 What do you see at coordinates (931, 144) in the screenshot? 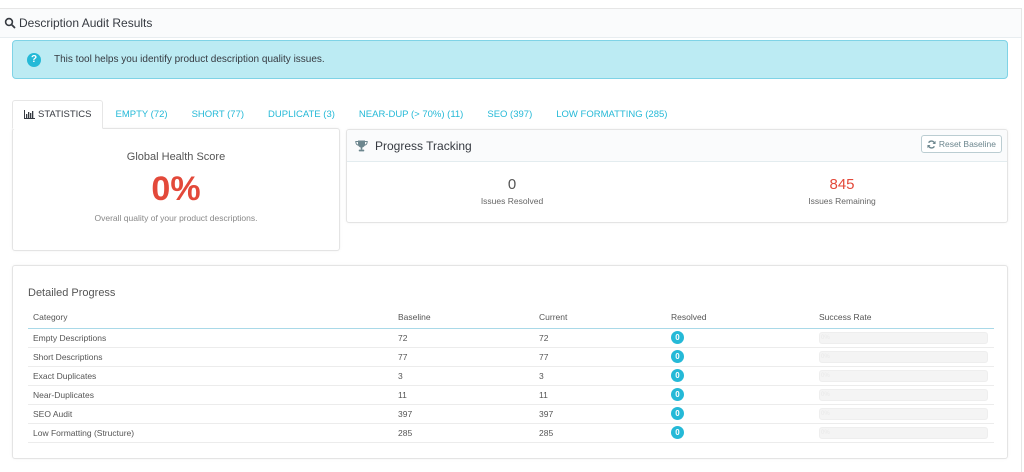
I see `refresh-icon` at bounding box center [931, 144].